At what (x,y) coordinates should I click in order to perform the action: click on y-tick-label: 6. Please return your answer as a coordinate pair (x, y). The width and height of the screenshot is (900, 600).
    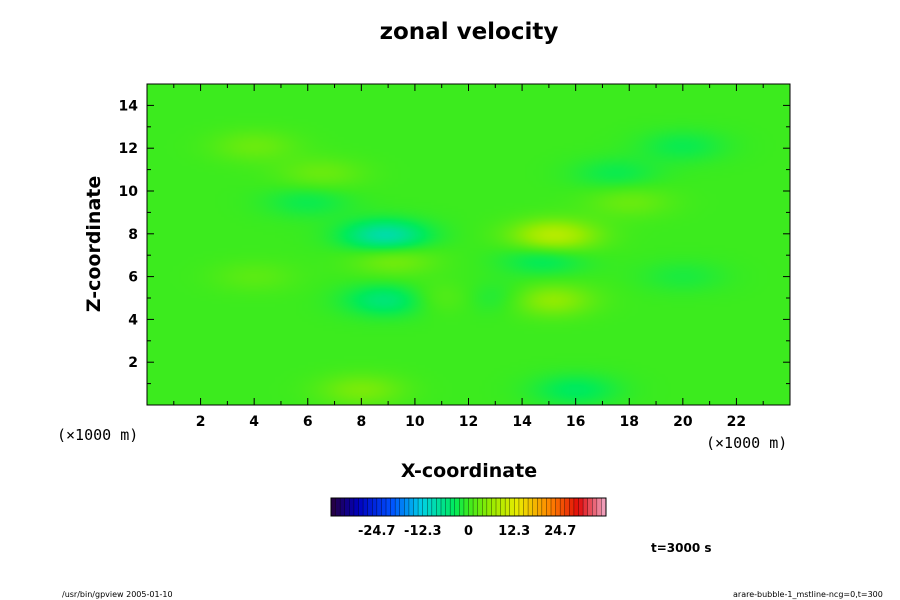
    Looking at the image, I should click on (133, 278).